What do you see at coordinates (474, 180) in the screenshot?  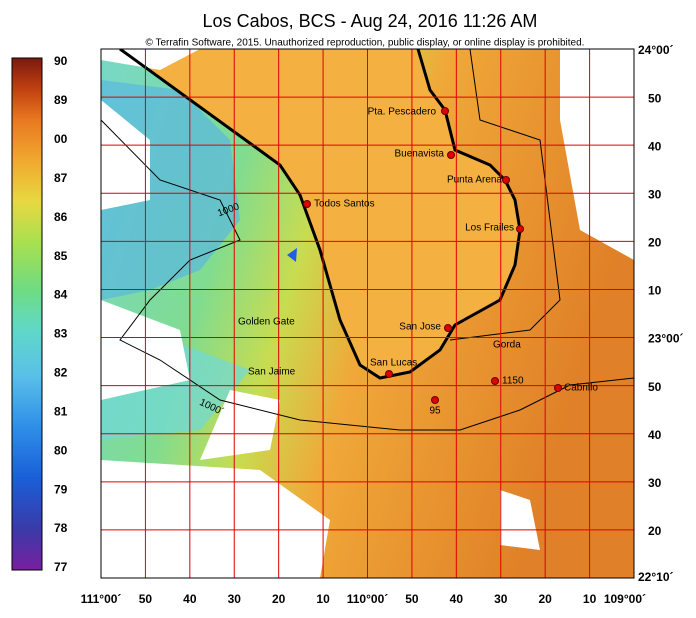 I see `place-label: Punta Arena` at bounding box center [474, 180].